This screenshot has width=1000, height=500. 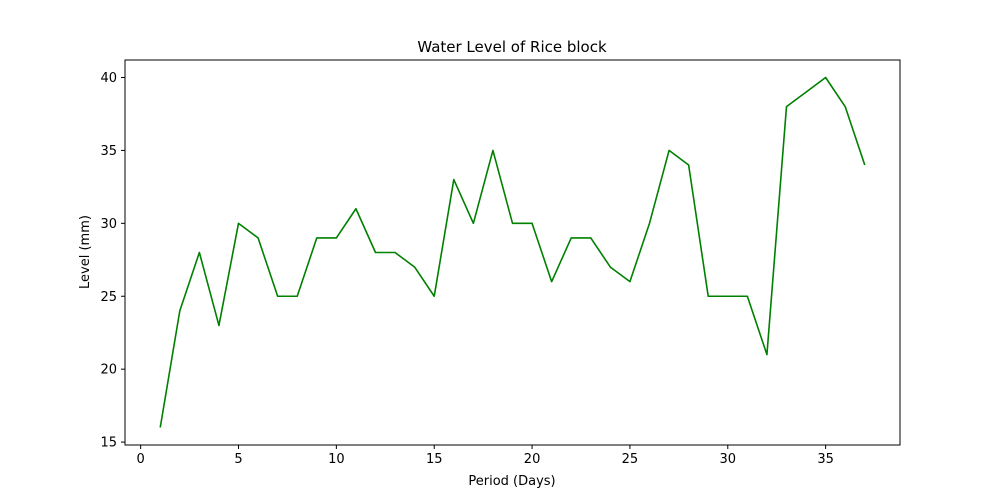 What do you see at coordinates (141, 459) in the screenshot?
I see `x-tick-label: 0` at bounding box center [141, 459].